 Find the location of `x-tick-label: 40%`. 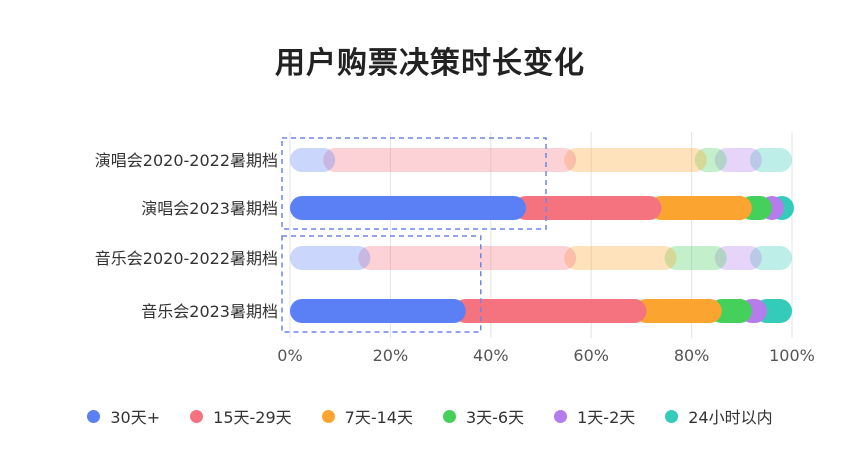

x-tick-label: 40% is located at coordinates (491, 355).